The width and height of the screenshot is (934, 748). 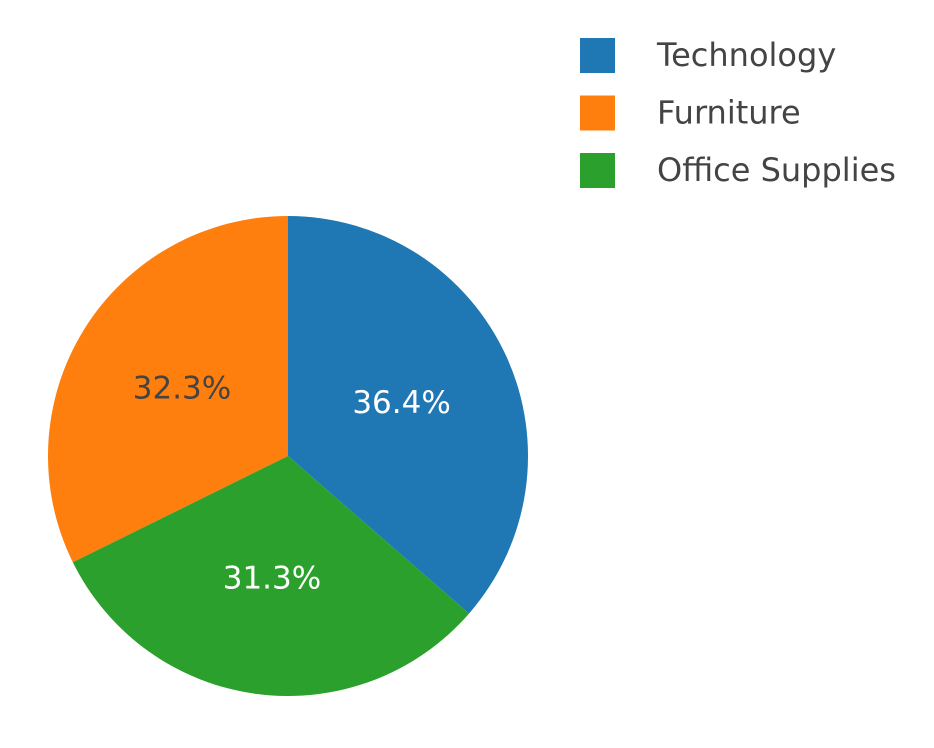 I want to click on legend-label: Office Supplies, so click(x=776, y=170).